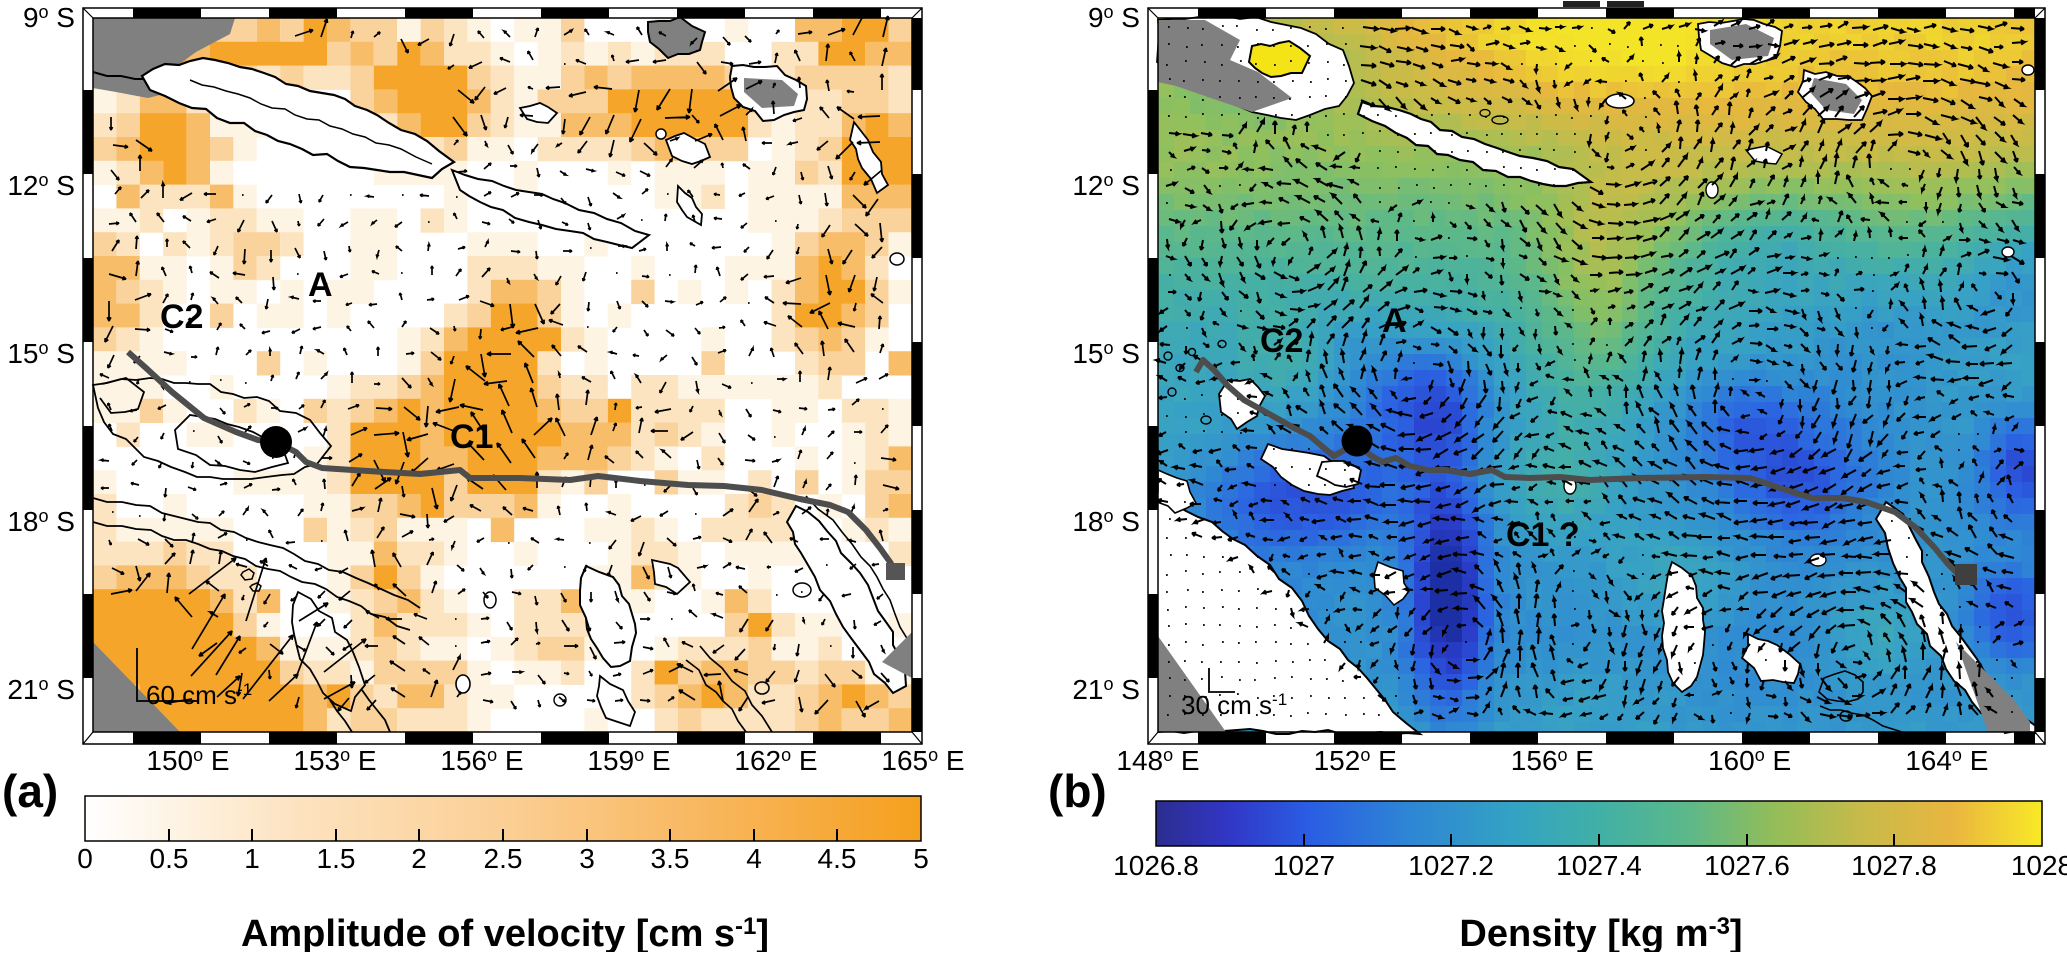 The image size is (2067, 957). What do you see at coordinates (1747, 865) in the screenshot?
I see `svg-text: 1027.6` at bounding box center [1747, 865].